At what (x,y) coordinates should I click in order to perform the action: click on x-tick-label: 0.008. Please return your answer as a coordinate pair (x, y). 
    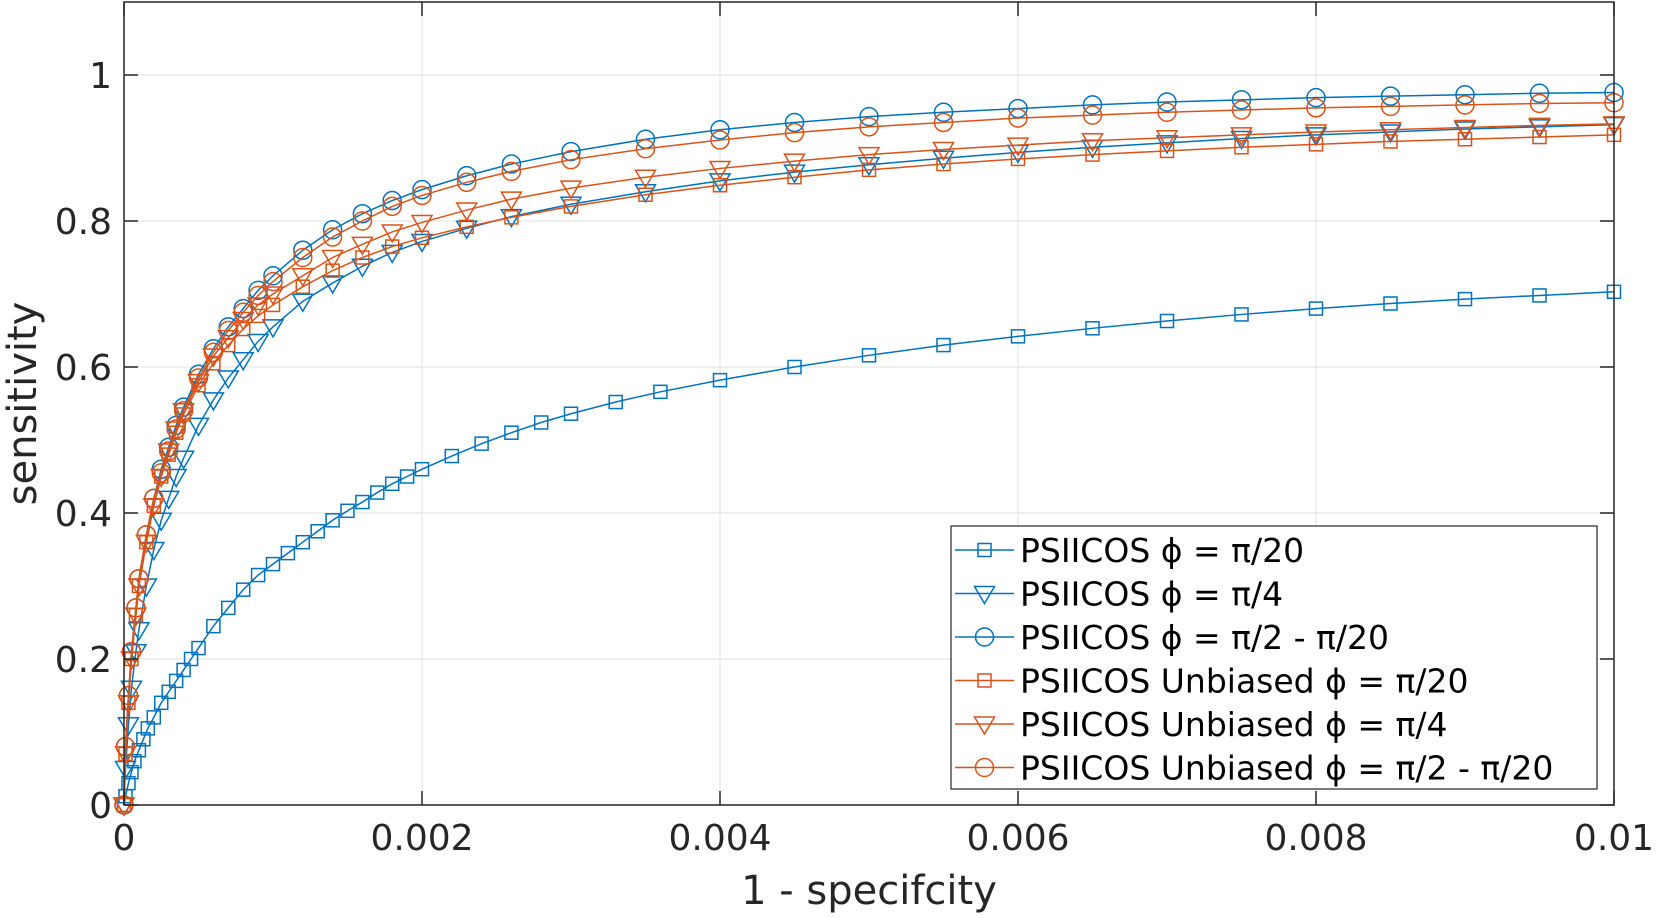
    Looking at the image, I should click on (1315, 838).